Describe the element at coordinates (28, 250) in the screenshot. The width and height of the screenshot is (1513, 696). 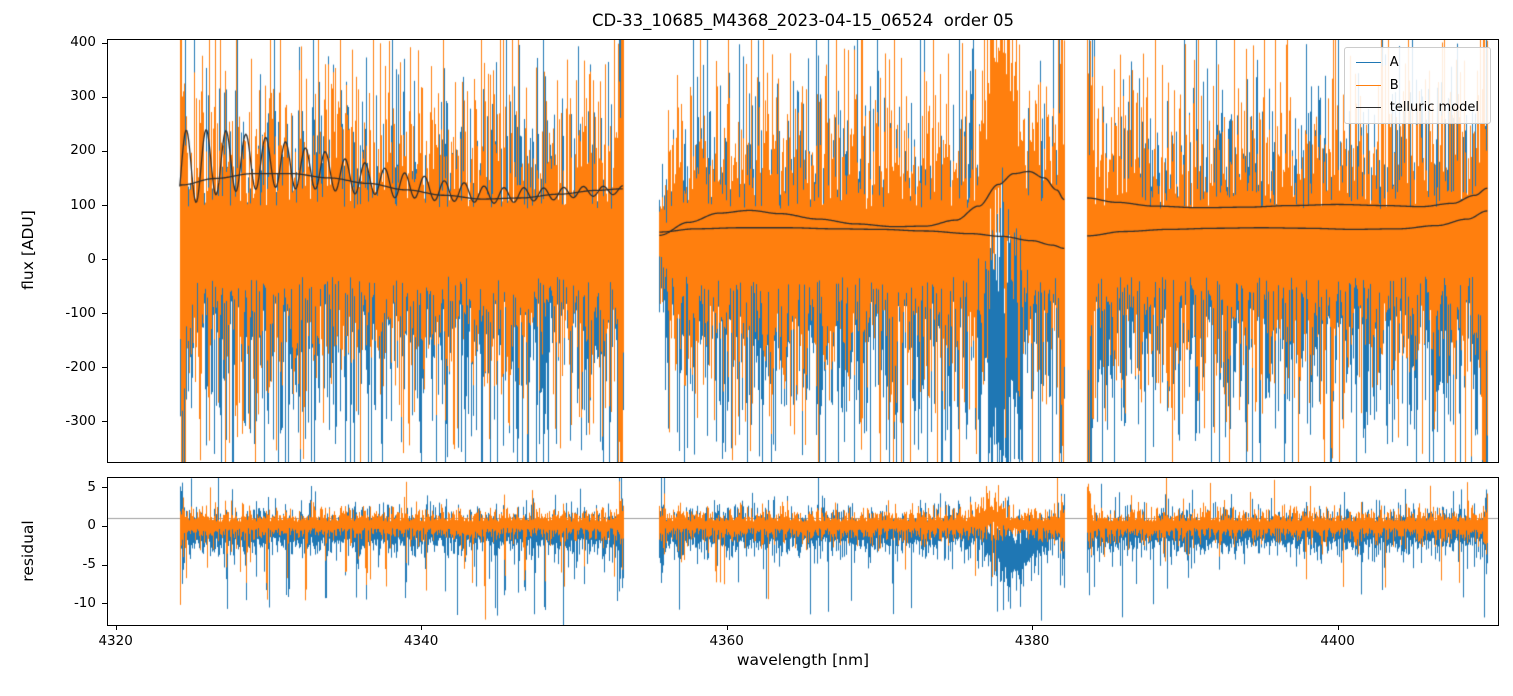
I see `flux-y-axis-label: flux [ADU]` at that location.